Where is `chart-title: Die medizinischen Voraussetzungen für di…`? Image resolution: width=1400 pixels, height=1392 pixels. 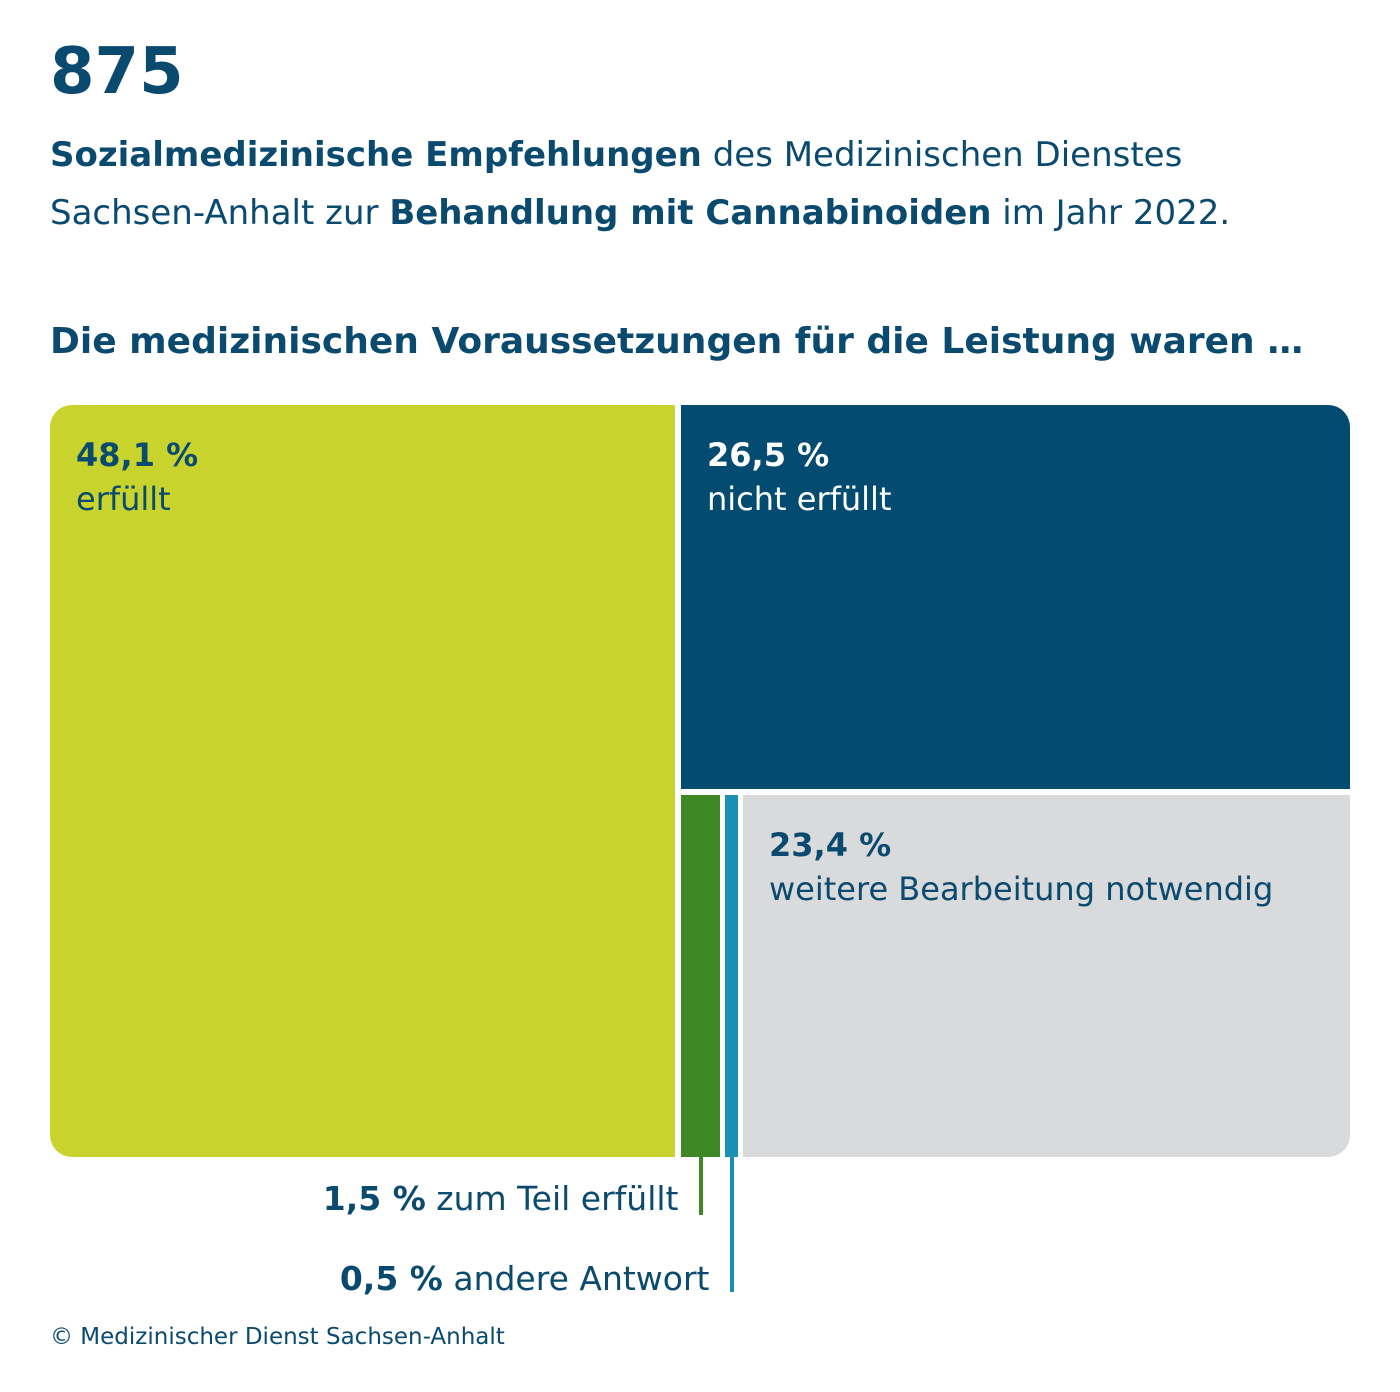 chart-title: Die medizinischen Voraussetzungen für di… is located at coordinates (677, 341).